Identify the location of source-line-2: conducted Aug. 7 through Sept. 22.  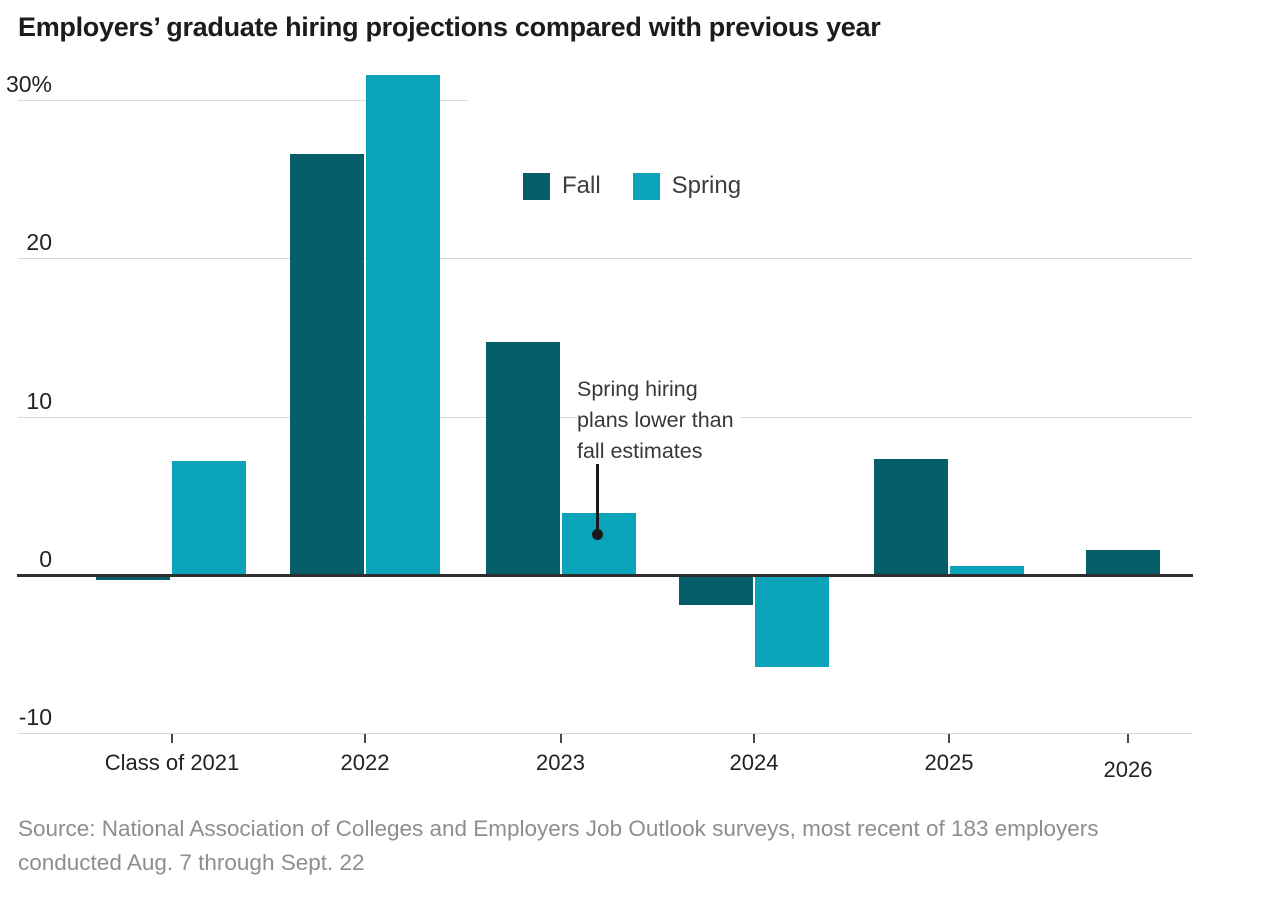
(191, 862).